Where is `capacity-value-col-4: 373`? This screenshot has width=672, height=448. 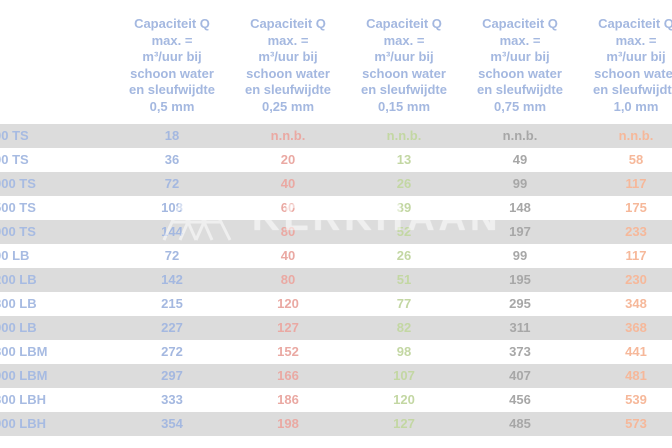
capacity-value-col-4: 373 is located at coordinates (520, 351).